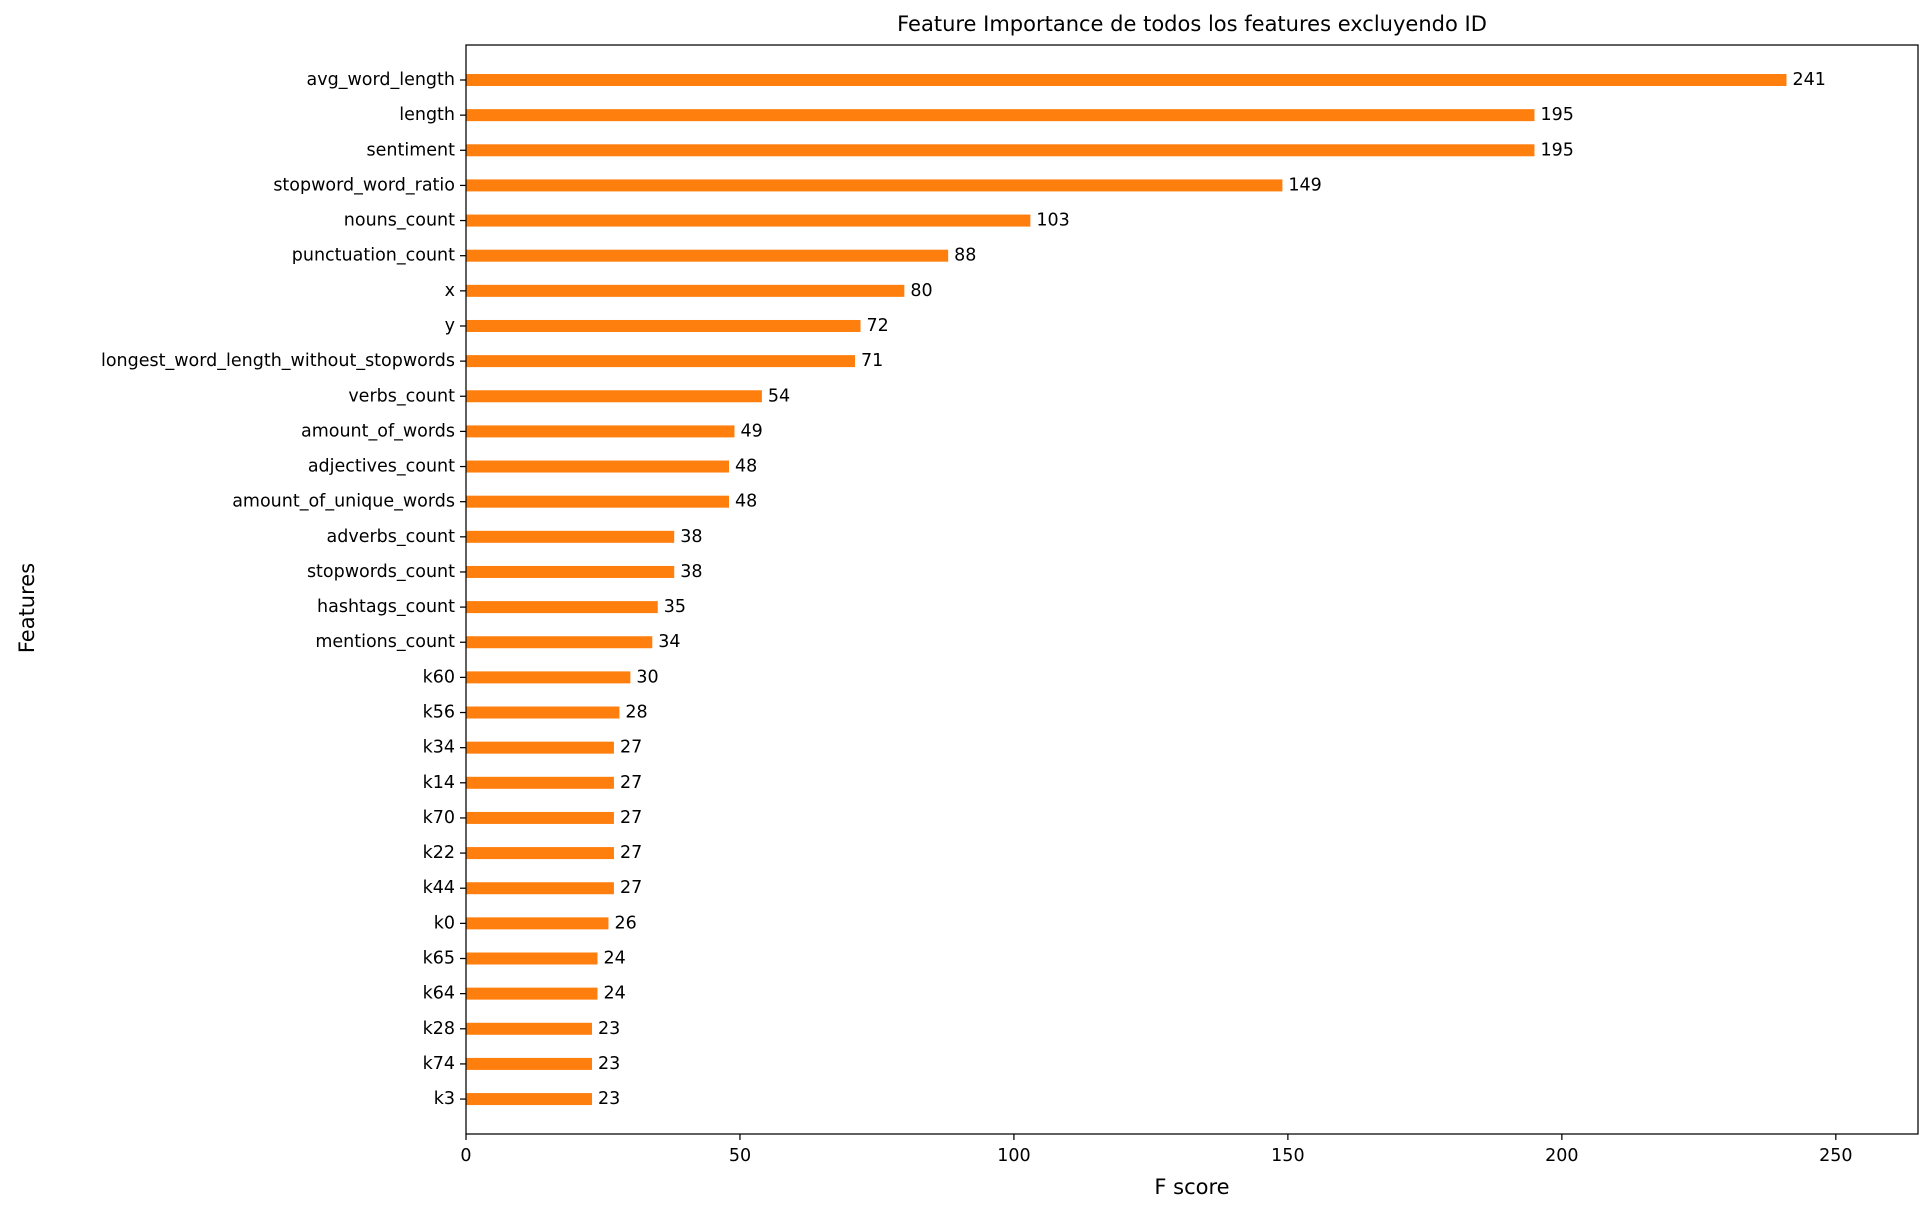 The image size is (1932, 1212). What do you see at coordinates (965, 256) in the screenshot?
I see `value-label-punctuation-count: 88` at bounding box center [965, 256].